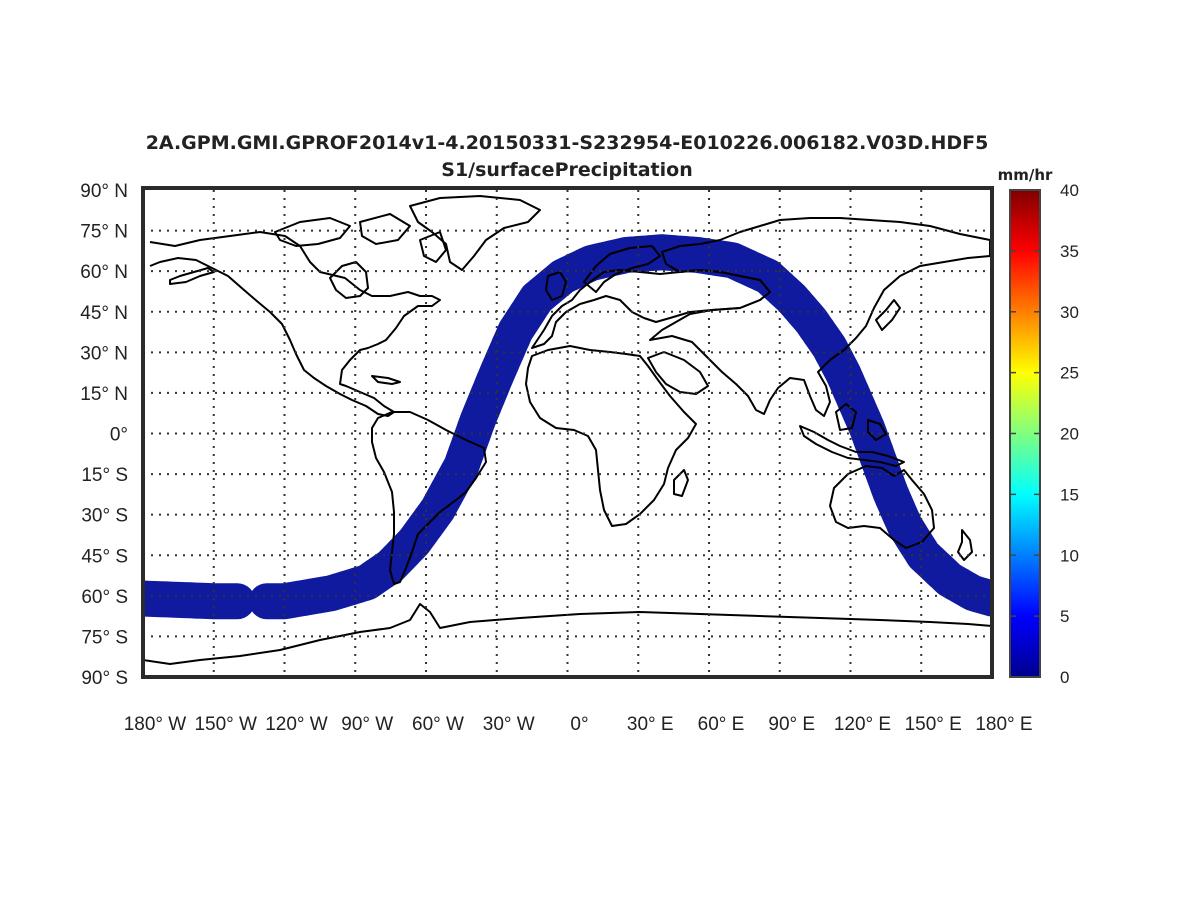  Describe the element at coordinates (1064, 616) in the screenshot. I see `colorbar-tick-label: 5` at that location.